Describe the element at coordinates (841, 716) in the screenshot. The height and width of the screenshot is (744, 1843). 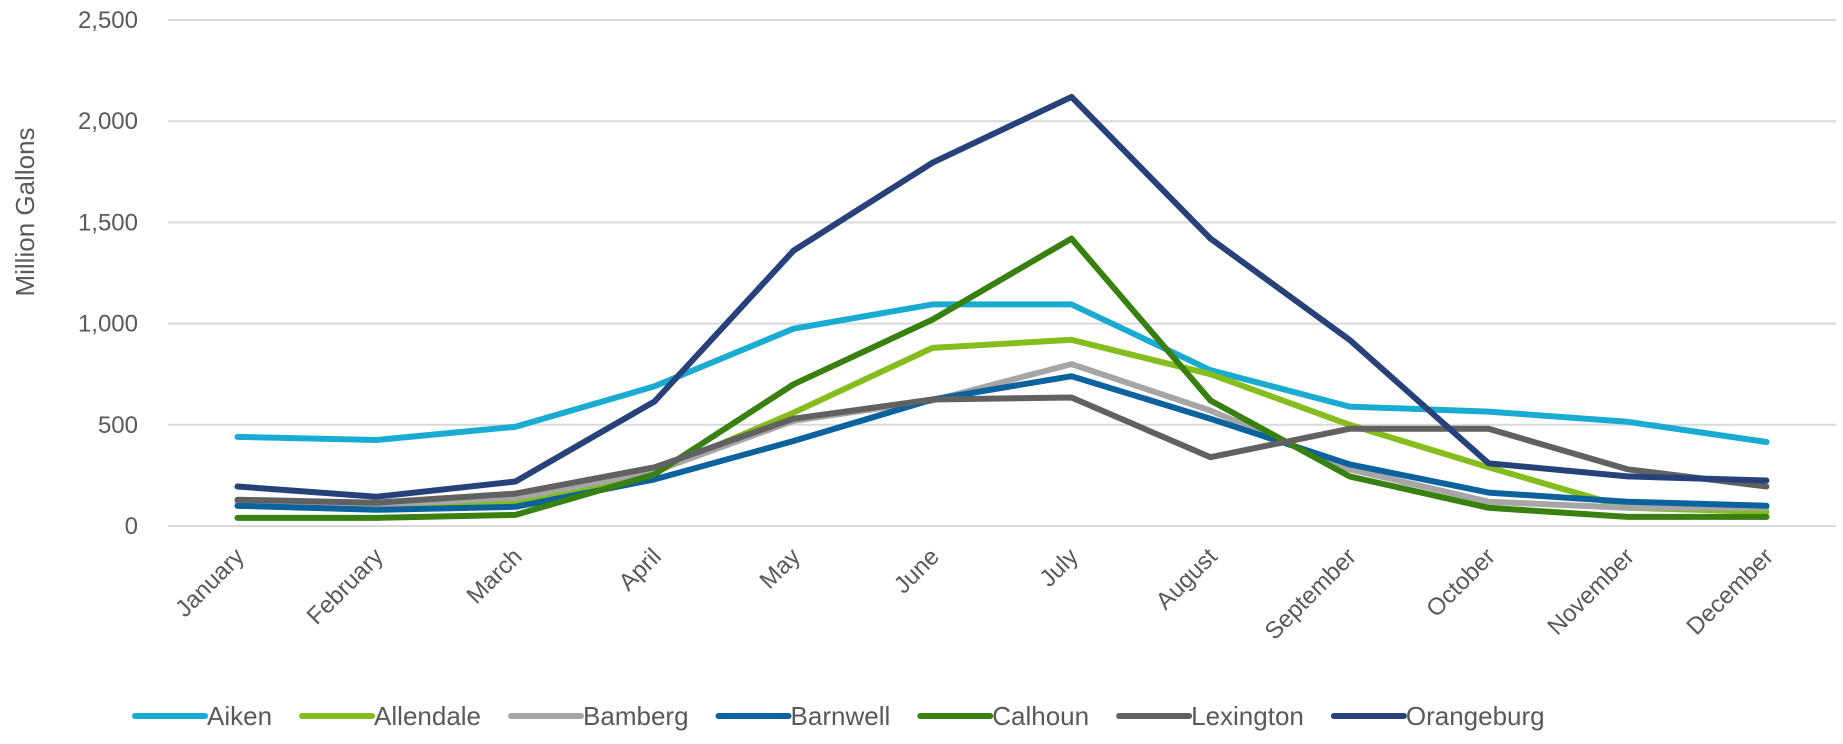
I see `legend-label-barnwell: Barnwell` at that location.